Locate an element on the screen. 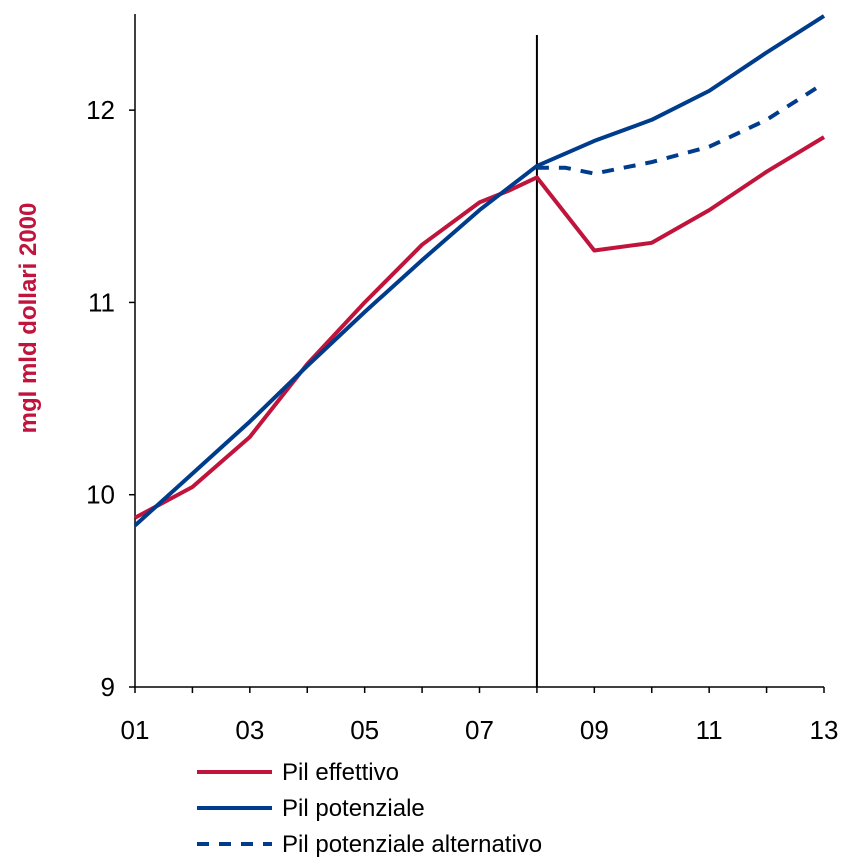 The image size is (847, 864). legend-label: Pil effettivo is located at coordinates (340, 772).